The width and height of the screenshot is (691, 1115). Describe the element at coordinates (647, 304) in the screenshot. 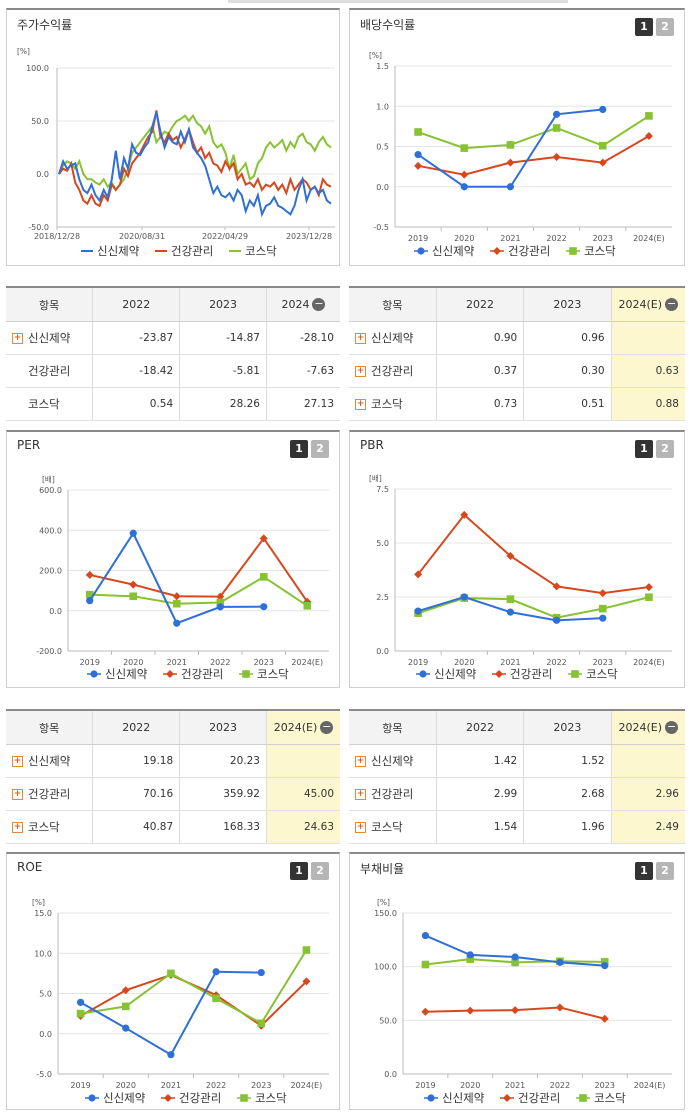

I see `header-cell: 2024(E) −` at that location.